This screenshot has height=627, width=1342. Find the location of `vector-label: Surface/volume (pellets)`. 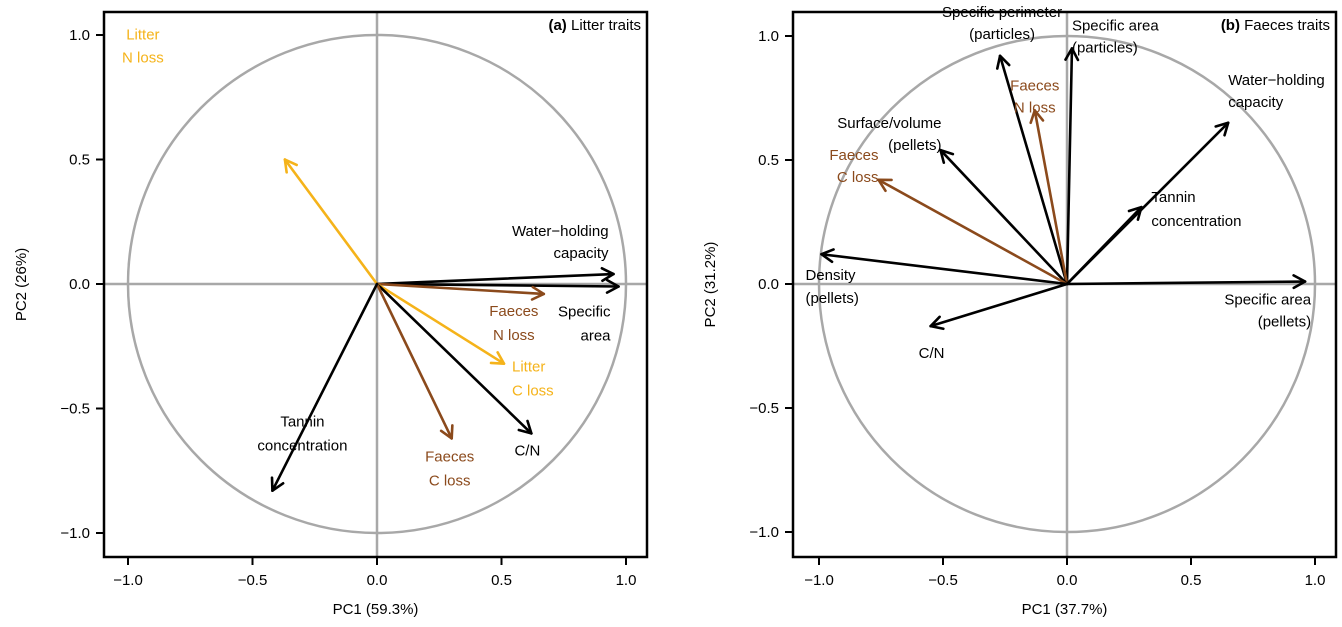

vector-label: Surface/volume (pellets) is located at coordinates (889, 134).